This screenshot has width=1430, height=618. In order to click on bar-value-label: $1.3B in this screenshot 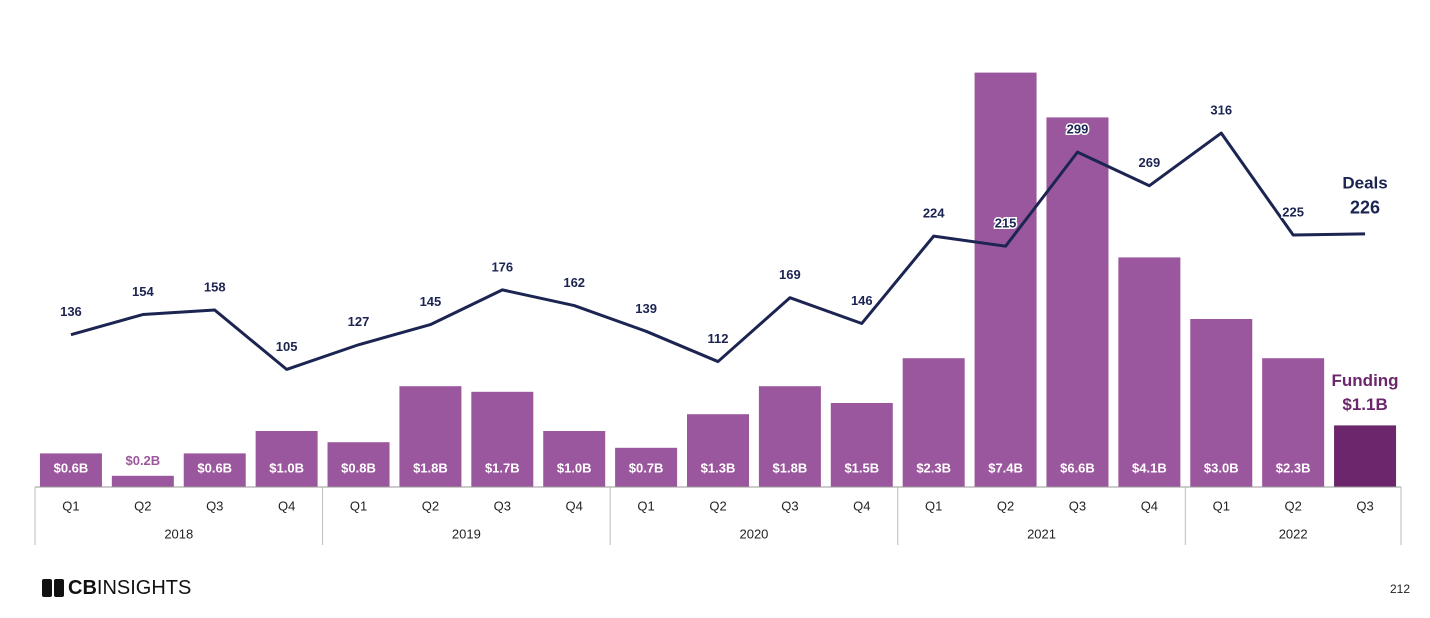, I will do `click(718, 467)`.